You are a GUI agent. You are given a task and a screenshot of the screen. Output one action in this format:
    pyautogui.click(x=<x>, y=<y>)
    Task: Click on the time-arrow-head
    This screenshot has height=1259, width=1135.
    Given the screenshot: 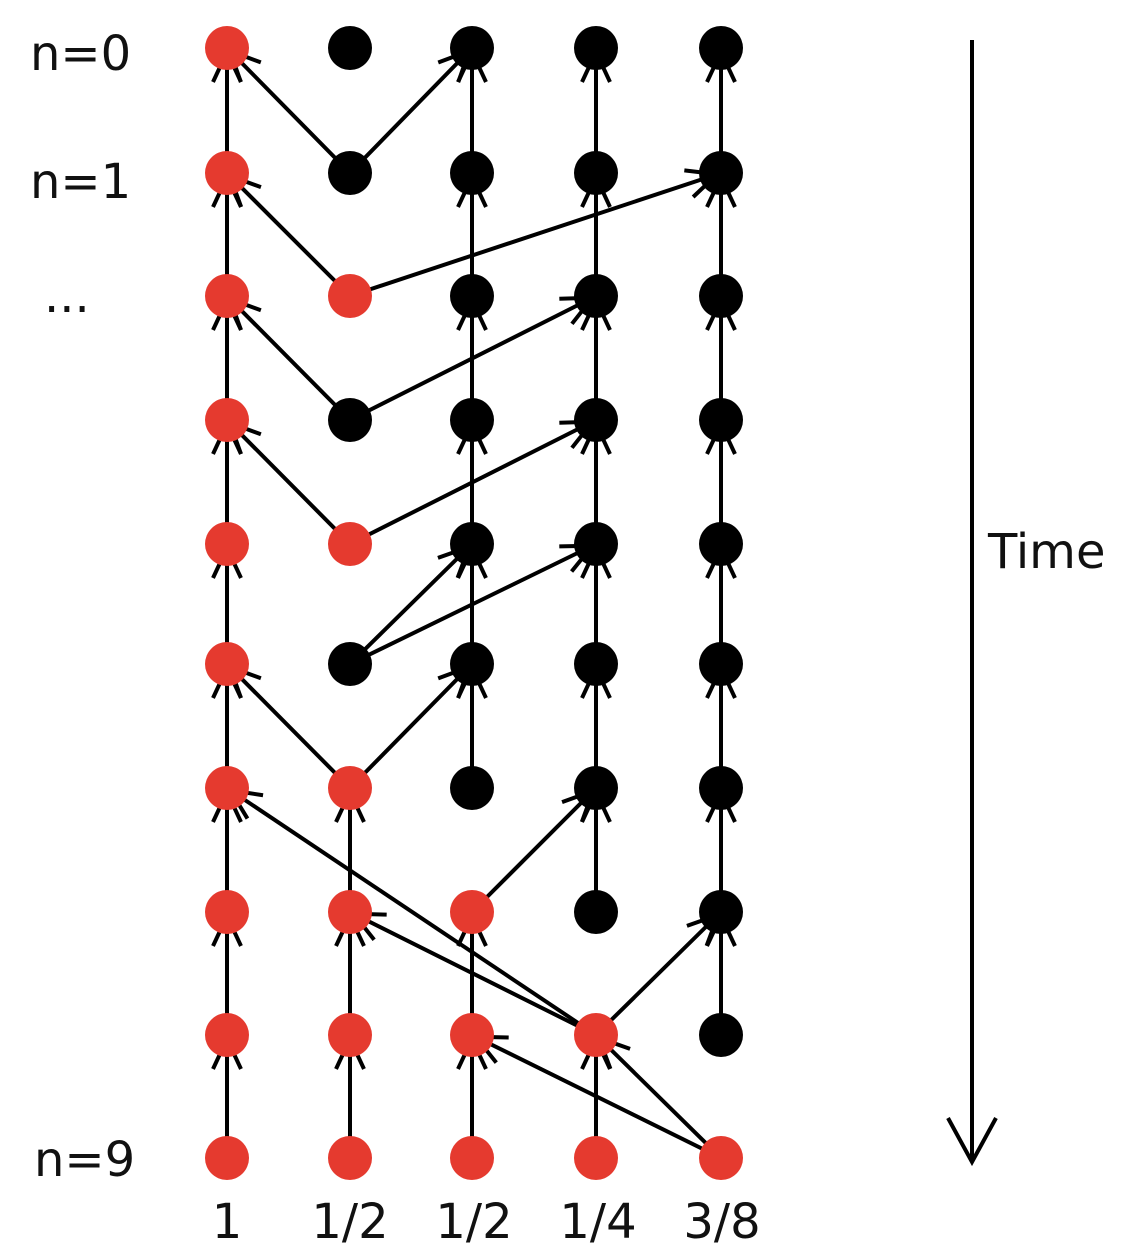 What is the action you would take?
    pyautogui.click(x=972, y=1142)
    